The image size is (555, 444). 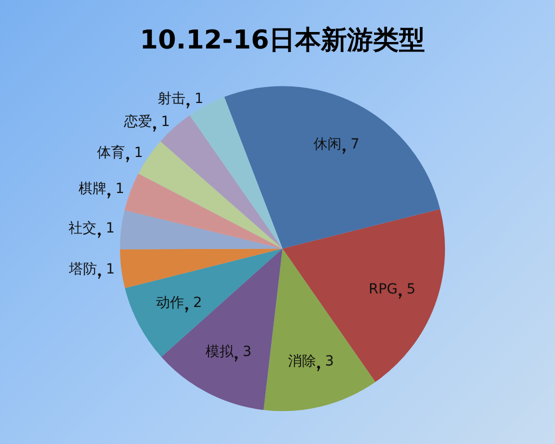 What do you see at coordinates (302, 362) in the screenshot?
I see `slice-label: 消除` at bounding box center [302, 362].